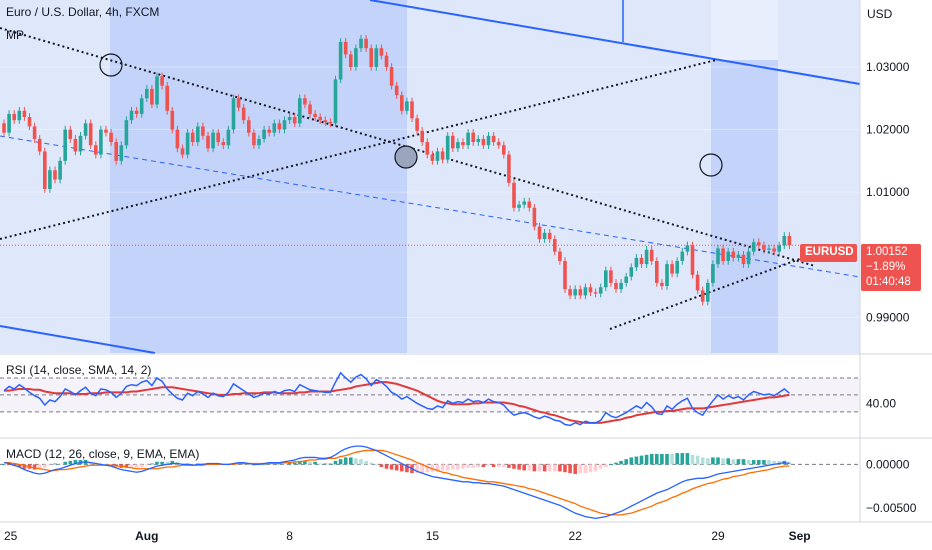 The height and width of the screenshot is (550, 932). What do you see at coordinates (78, 339) in the screenshot?
I see `channel-lower-line` at bounding box center [78, 339].